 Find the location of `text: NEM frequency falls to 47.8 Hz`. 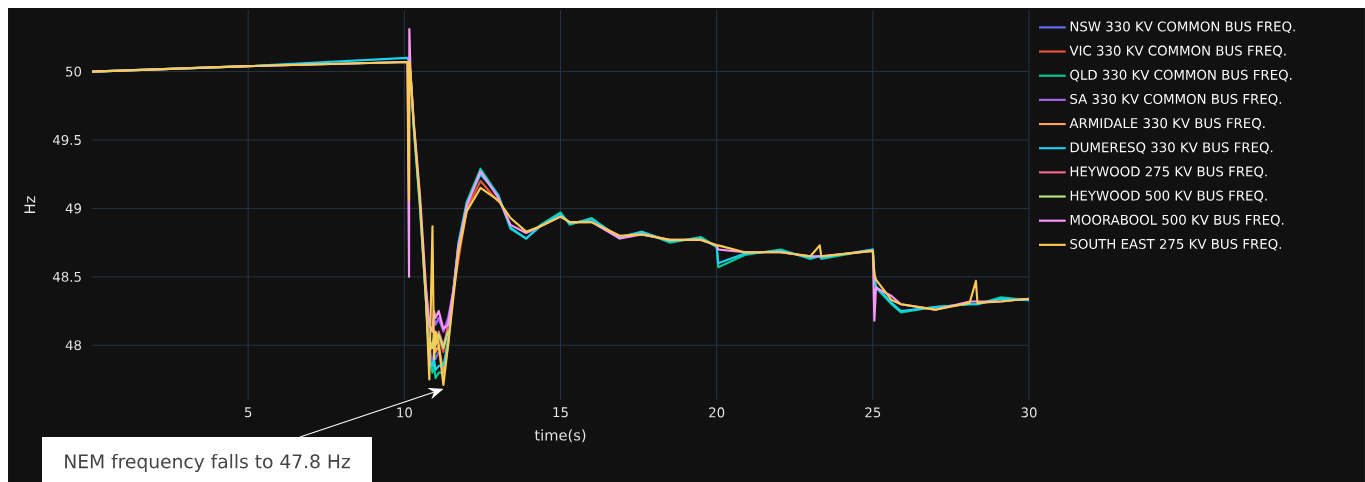

text: NEM frequency falls to 47.8 Hz is located at coordinates (207, 463).